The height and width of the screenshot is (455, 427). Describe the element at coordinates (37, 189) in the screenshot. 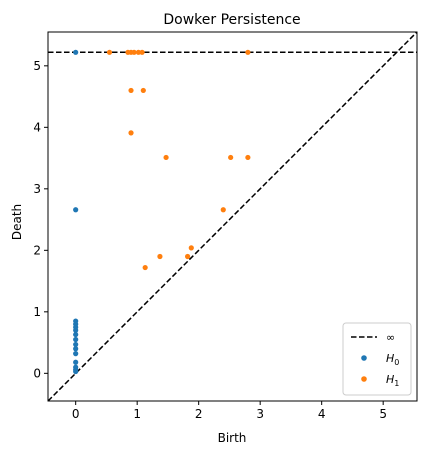

I see `y-tick-label: 3` at that location.